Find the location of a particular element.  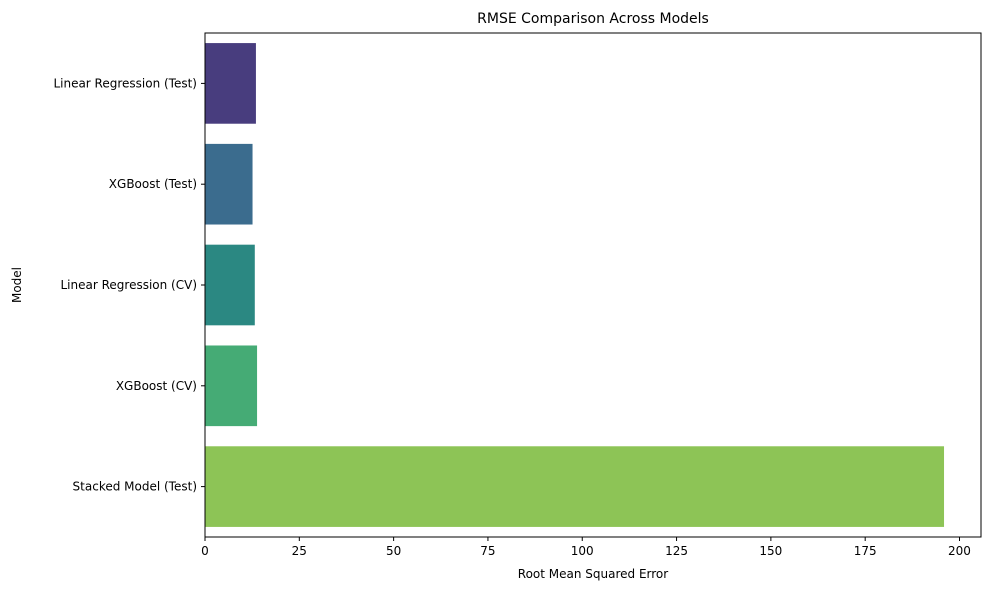

x-tick-label: 125 is located at coordinates (676, 551).